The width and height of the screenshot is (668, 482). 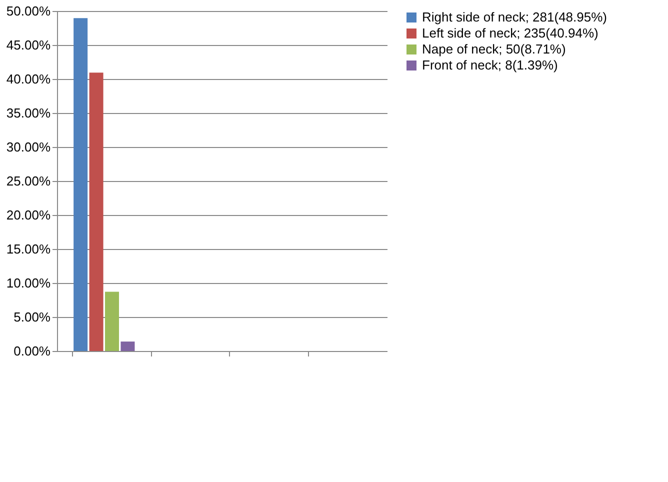 I want to click on y-tick-label: 0.00%, so click(x=32, y=351).